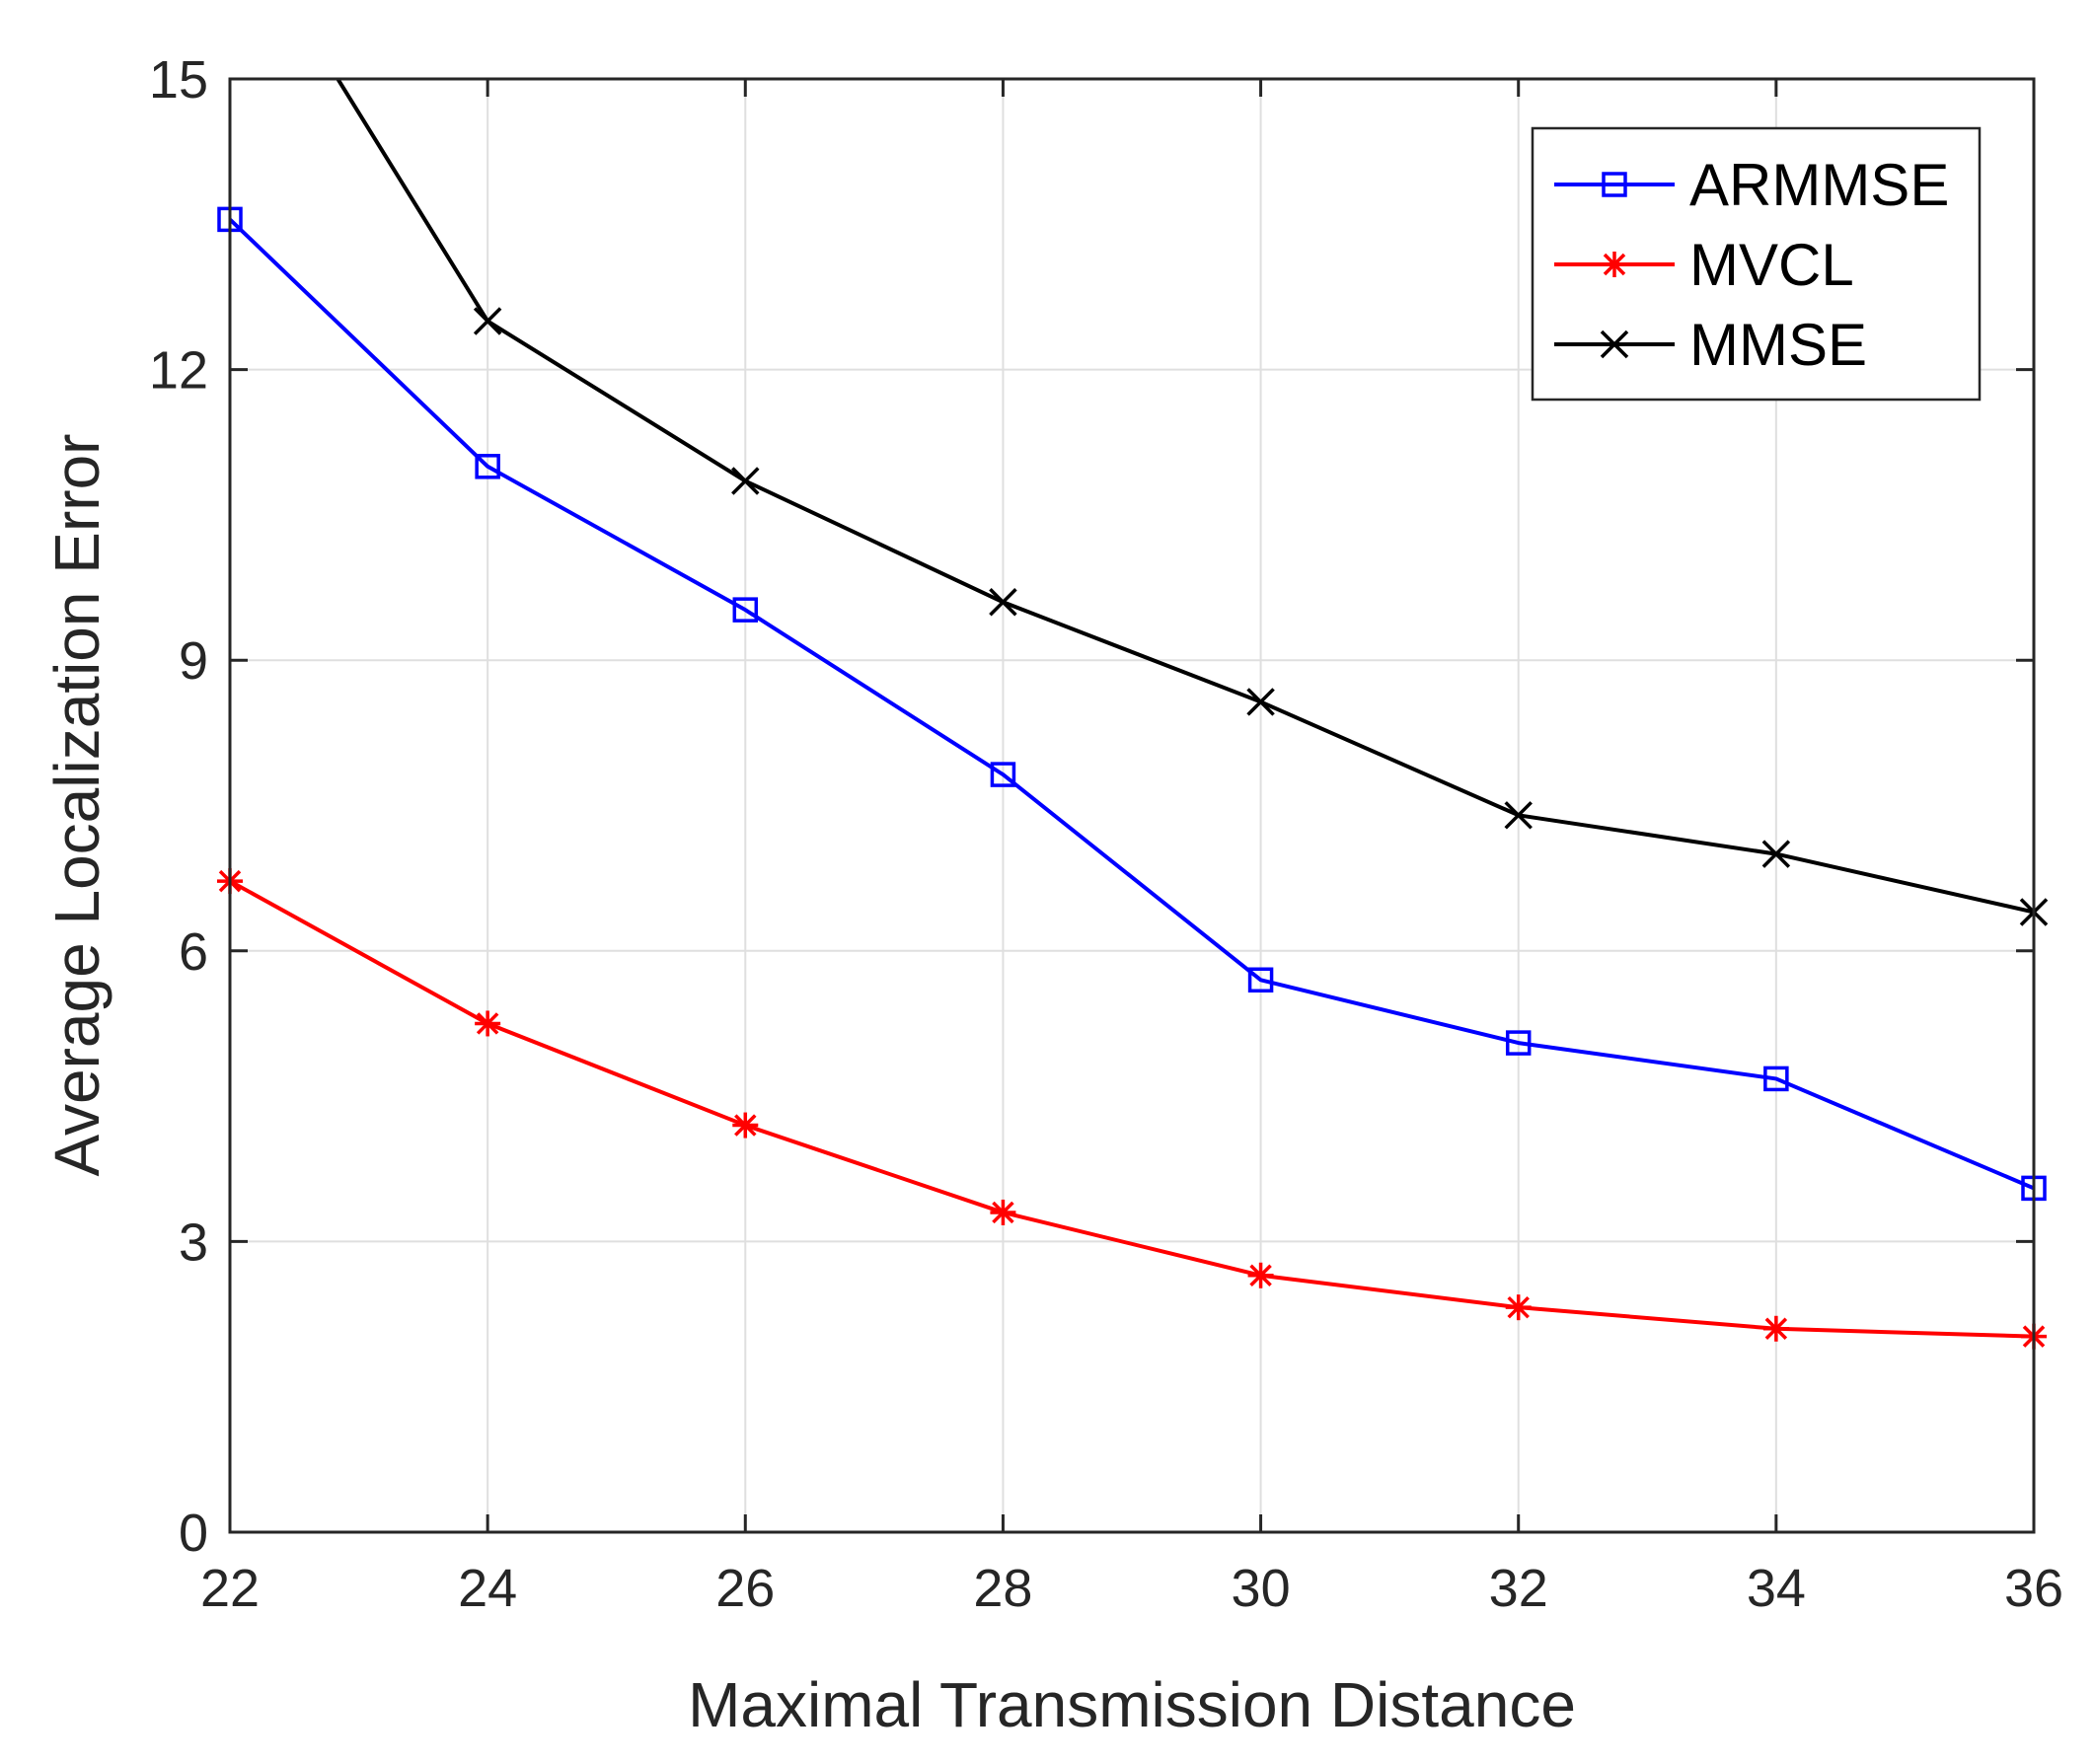 This screenshot has height=1764, width=2096. Describe the element at coordinates (1778, 345) in the screenshot. I see `legend-label-mmse: MMSE` at that location.